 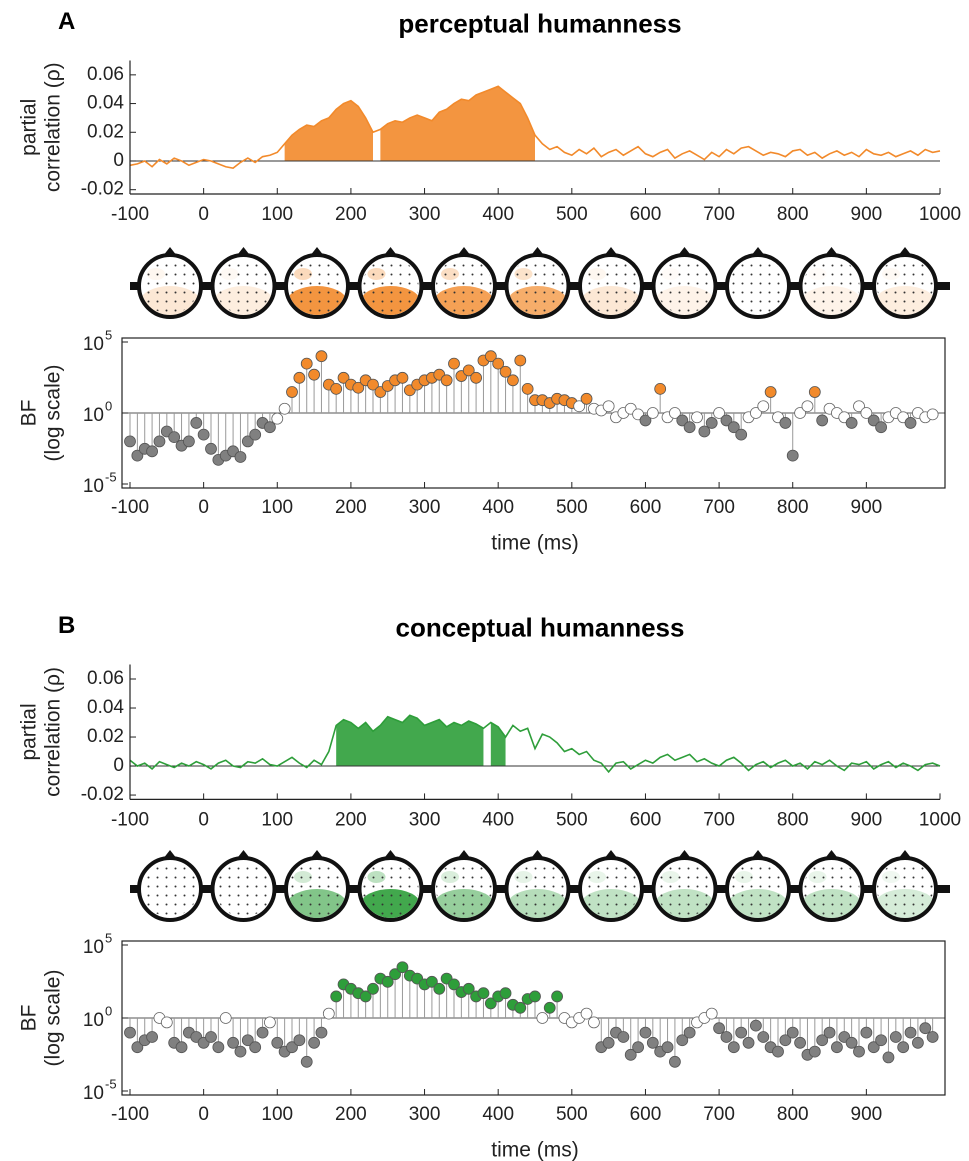 I want to click on x-tick-label: -100, so click(x=130, y=214).